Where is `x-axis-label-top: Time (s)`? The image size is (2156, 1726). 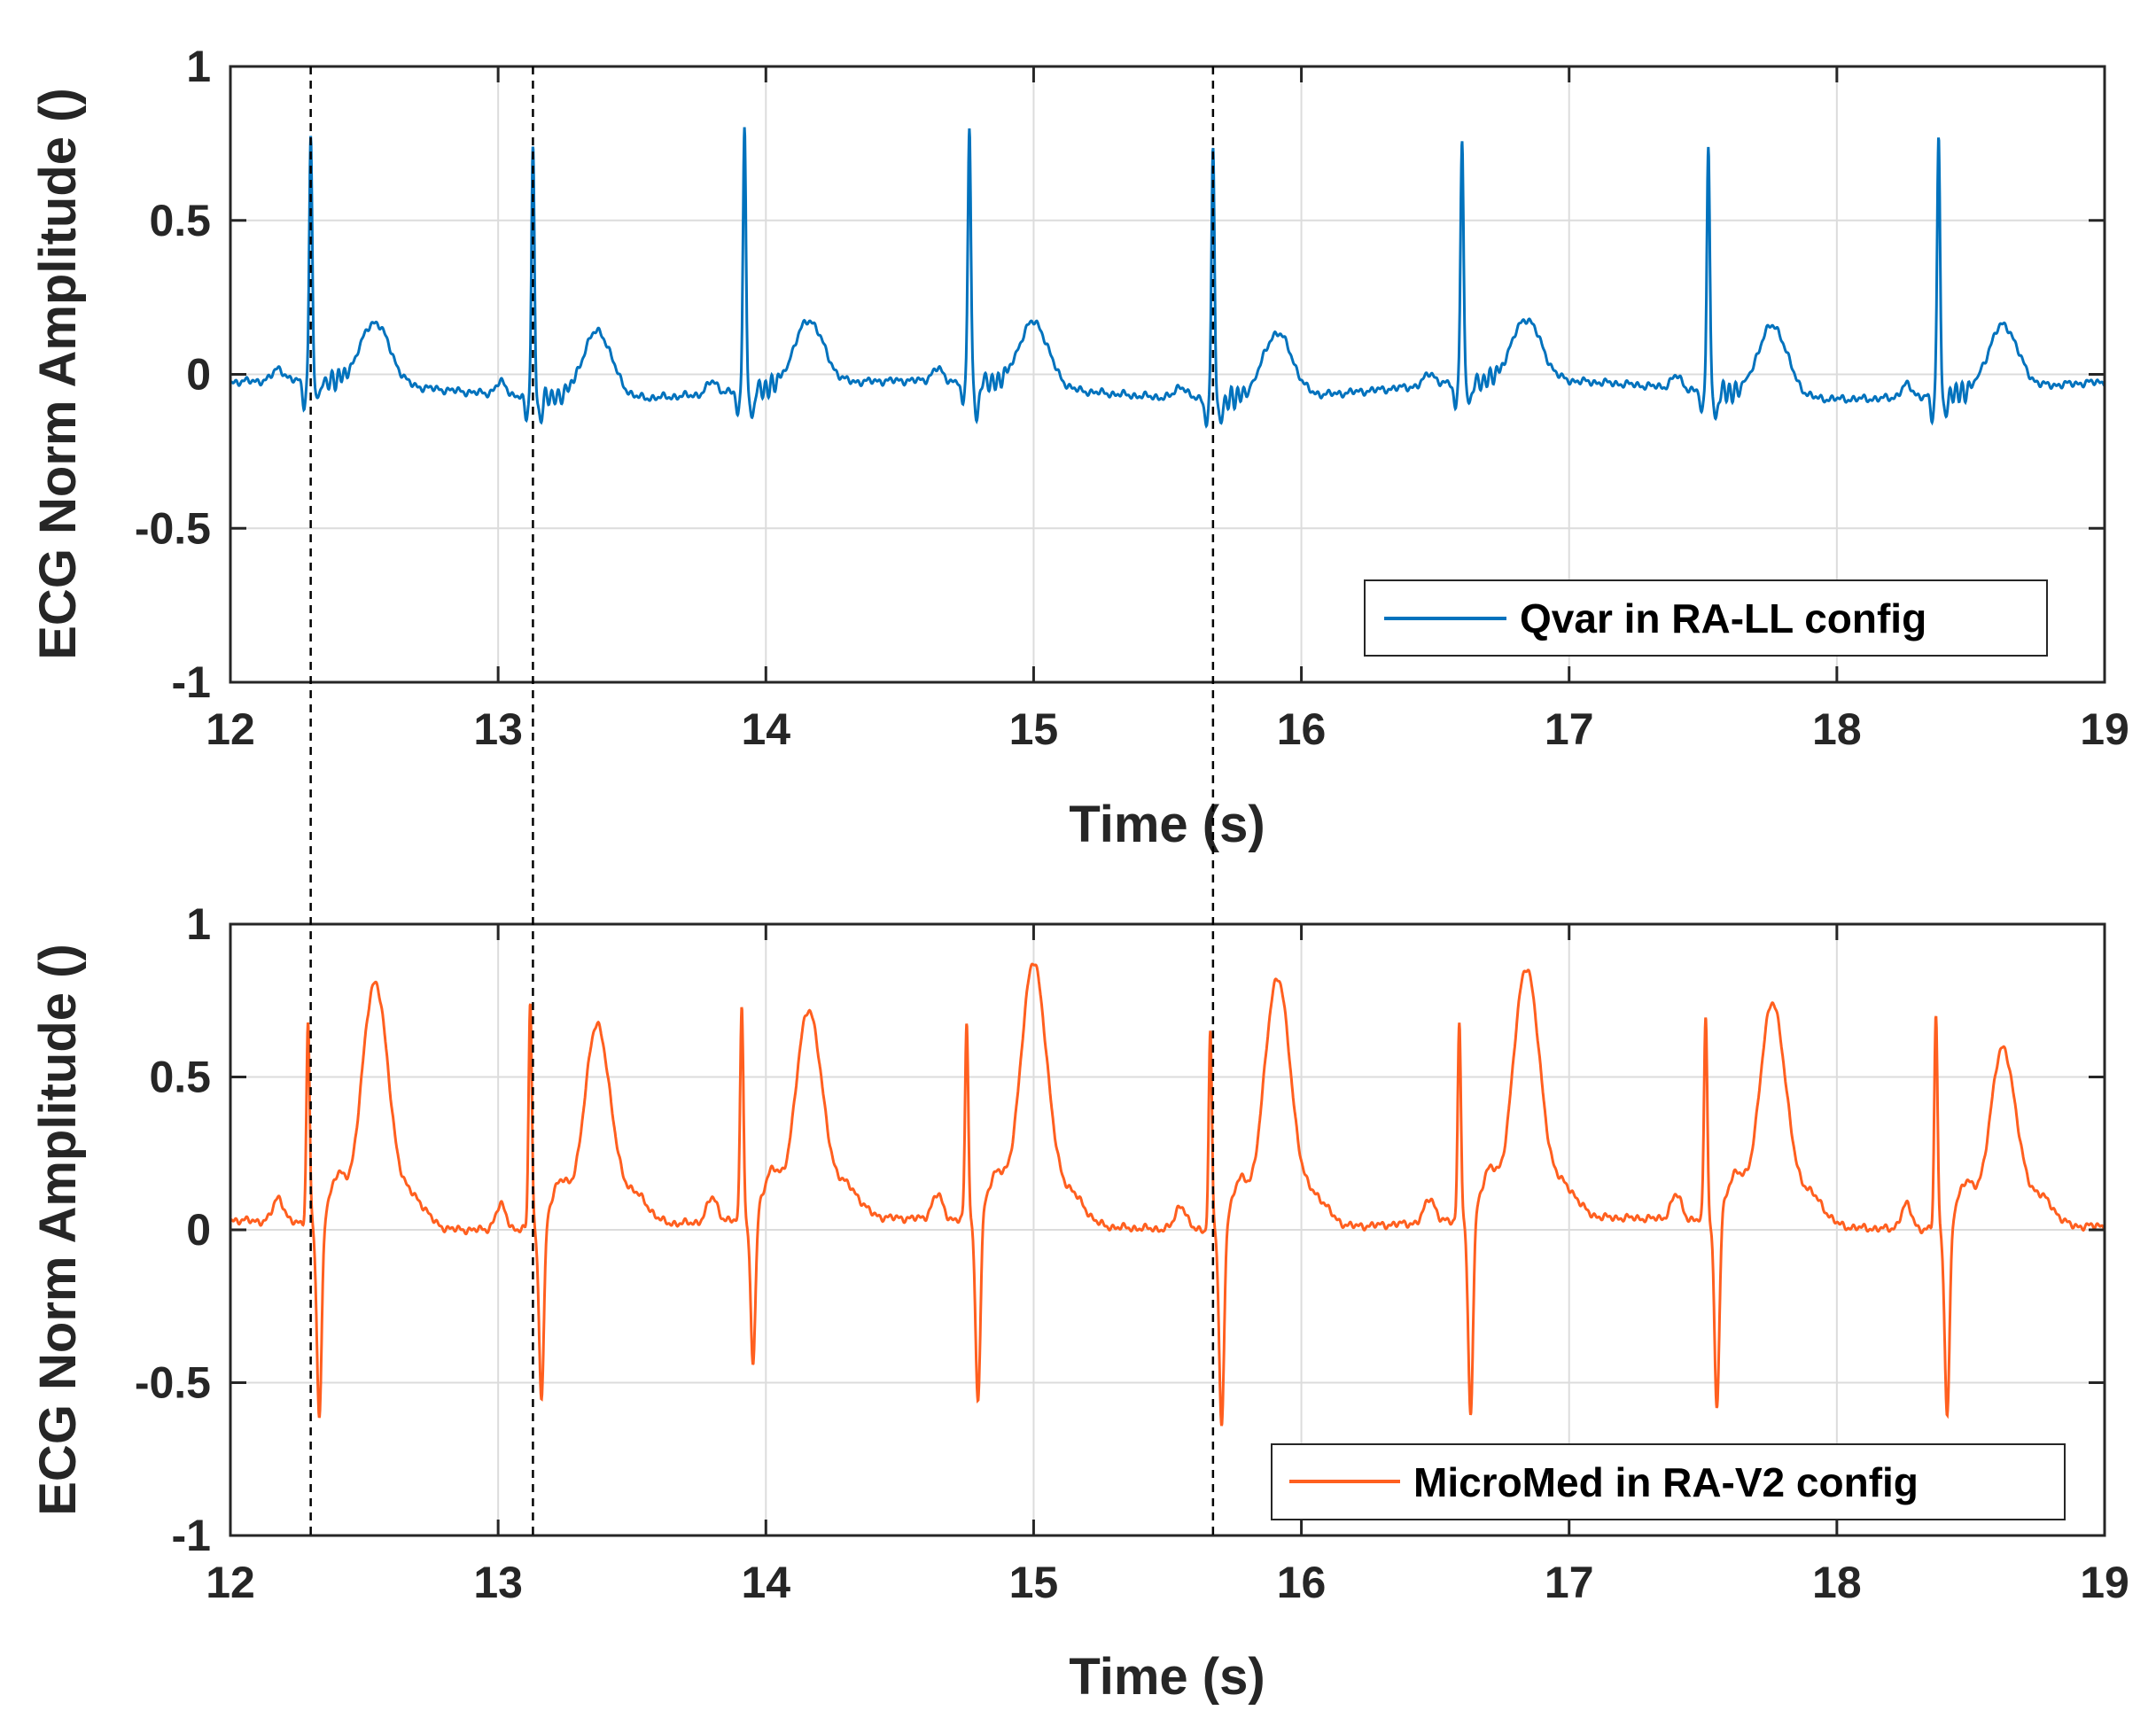 x-axis-label-top: Time (s) is located at coordinates (1167, 824).